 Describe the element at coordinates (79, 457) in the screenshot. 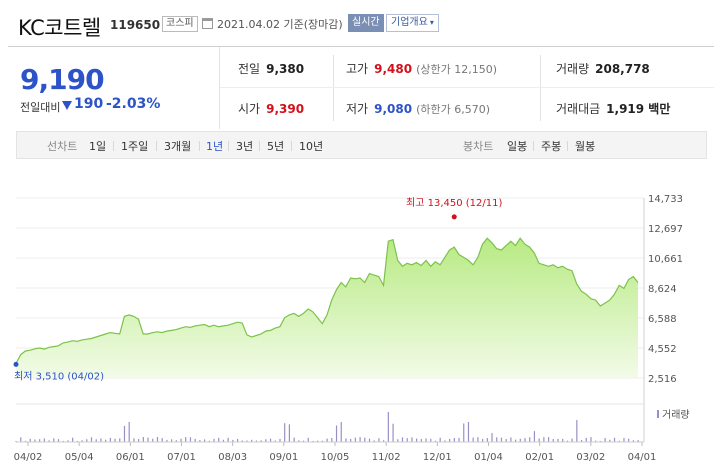

I see `x-tick-label: 05/04` at that location.